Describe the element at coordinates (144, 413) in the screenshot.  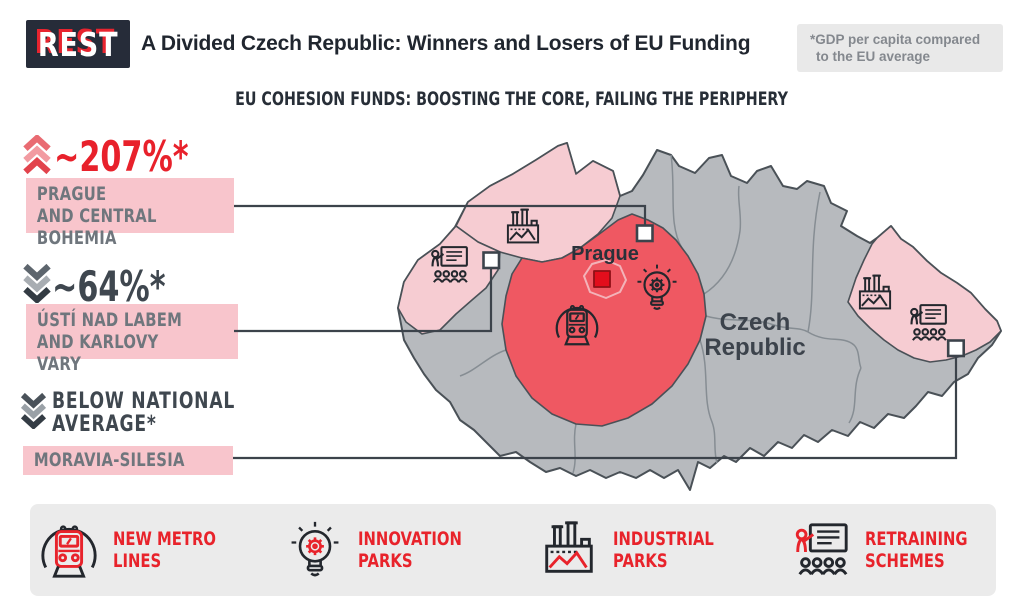
I see `stat-value-moravia: BELOW NATIONAL AVERAGE*` at that location.